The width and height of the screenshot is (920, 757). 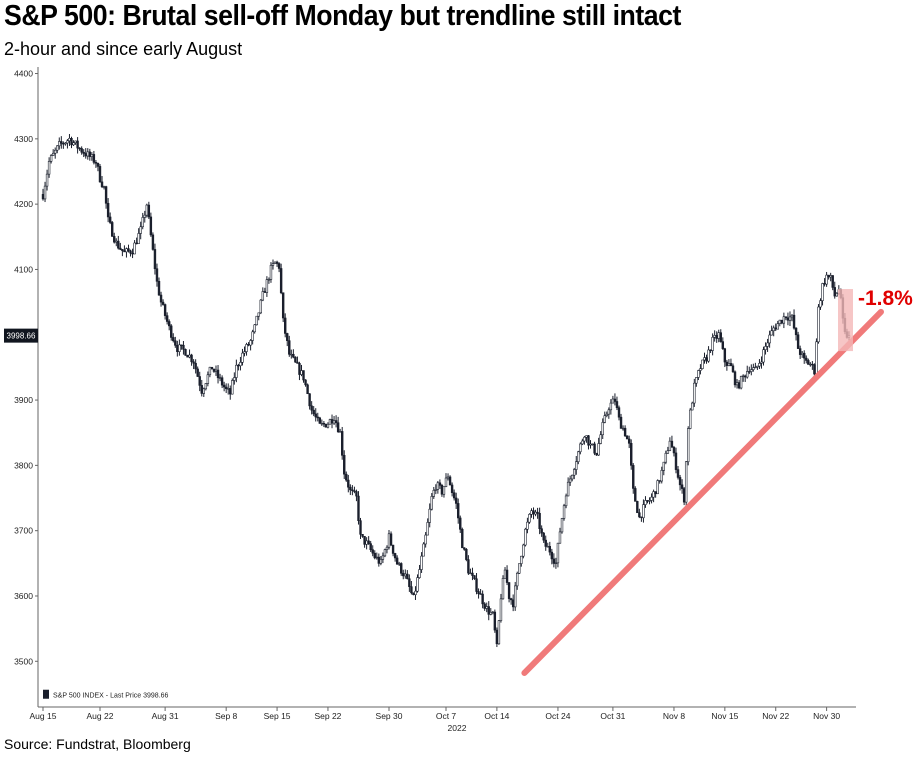 What do you see at coordinates (23, 400) in the screenshot?
I see `y-tick-label: 3900` at bounding box center [23, 400].